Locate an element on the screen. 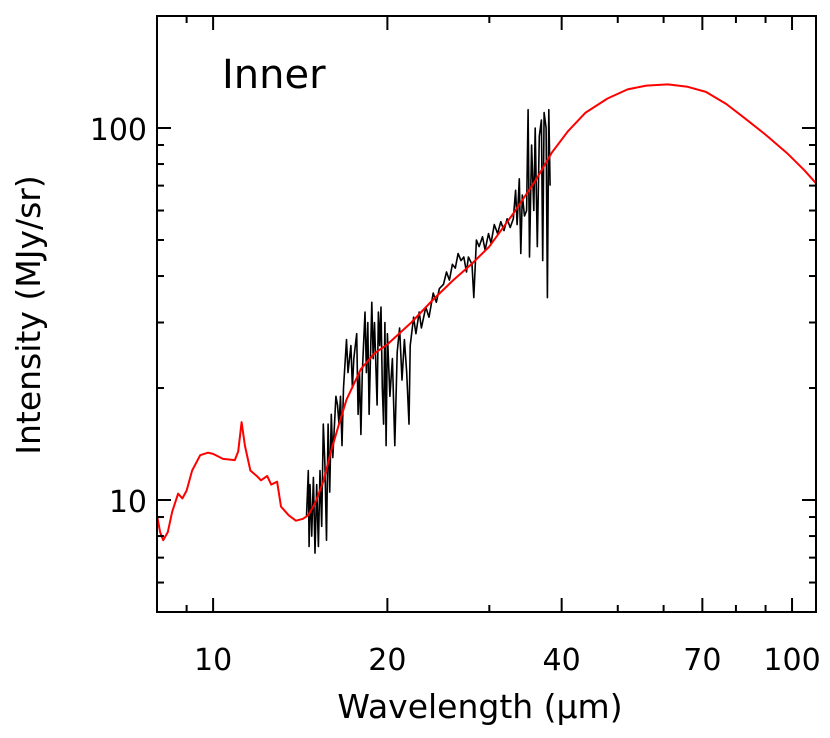 Image resolution: width=830 pixels, height=738 pixels. x-tick-label: 40 is located at coordinates (562, 660).